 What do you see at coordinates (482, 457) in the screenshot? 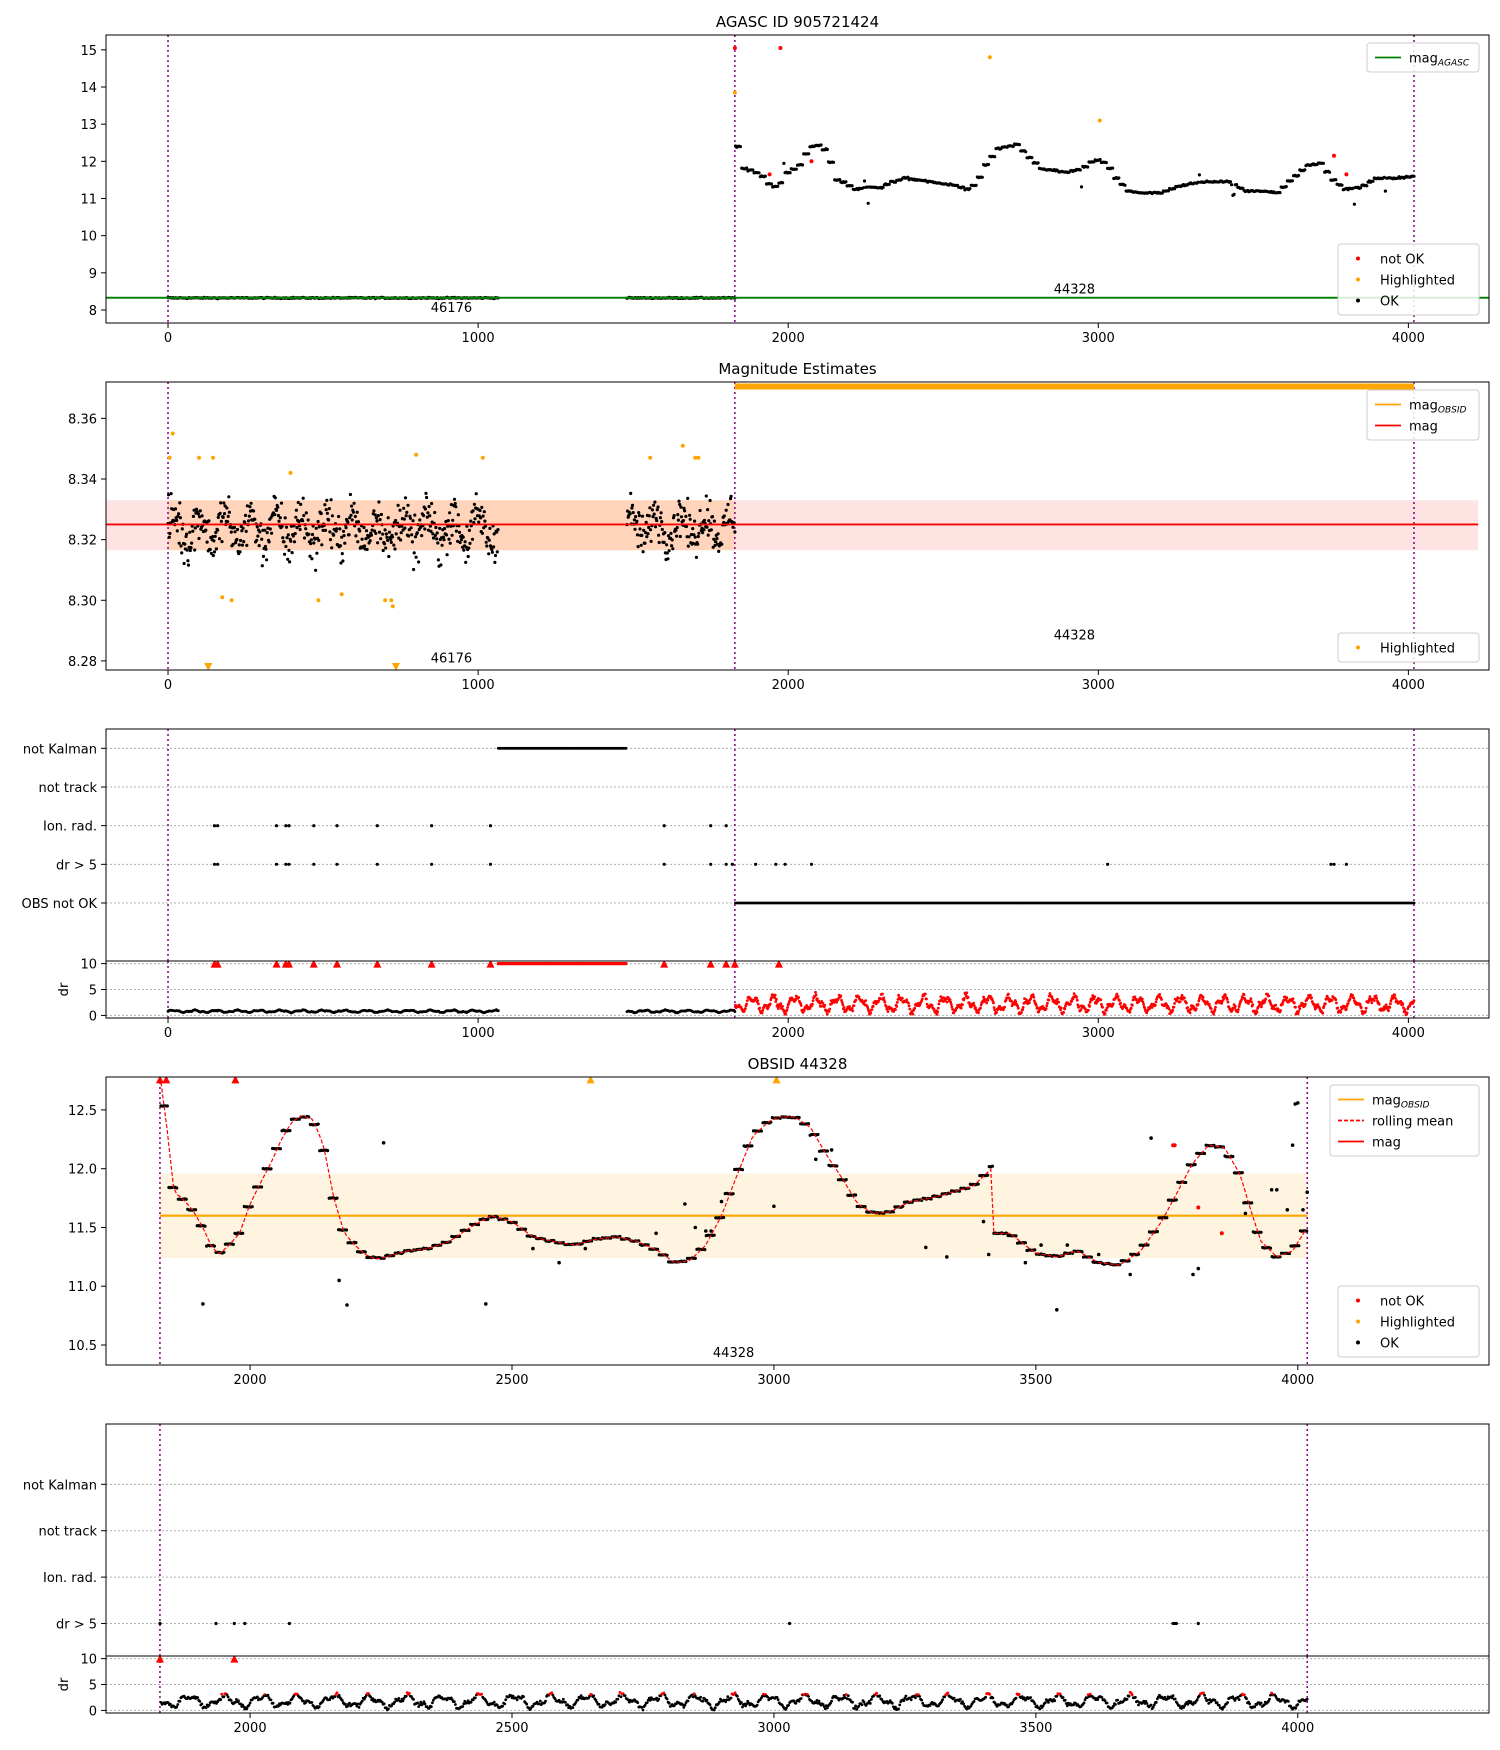
I see `highlighted-point` at bounding box center [482, 457].